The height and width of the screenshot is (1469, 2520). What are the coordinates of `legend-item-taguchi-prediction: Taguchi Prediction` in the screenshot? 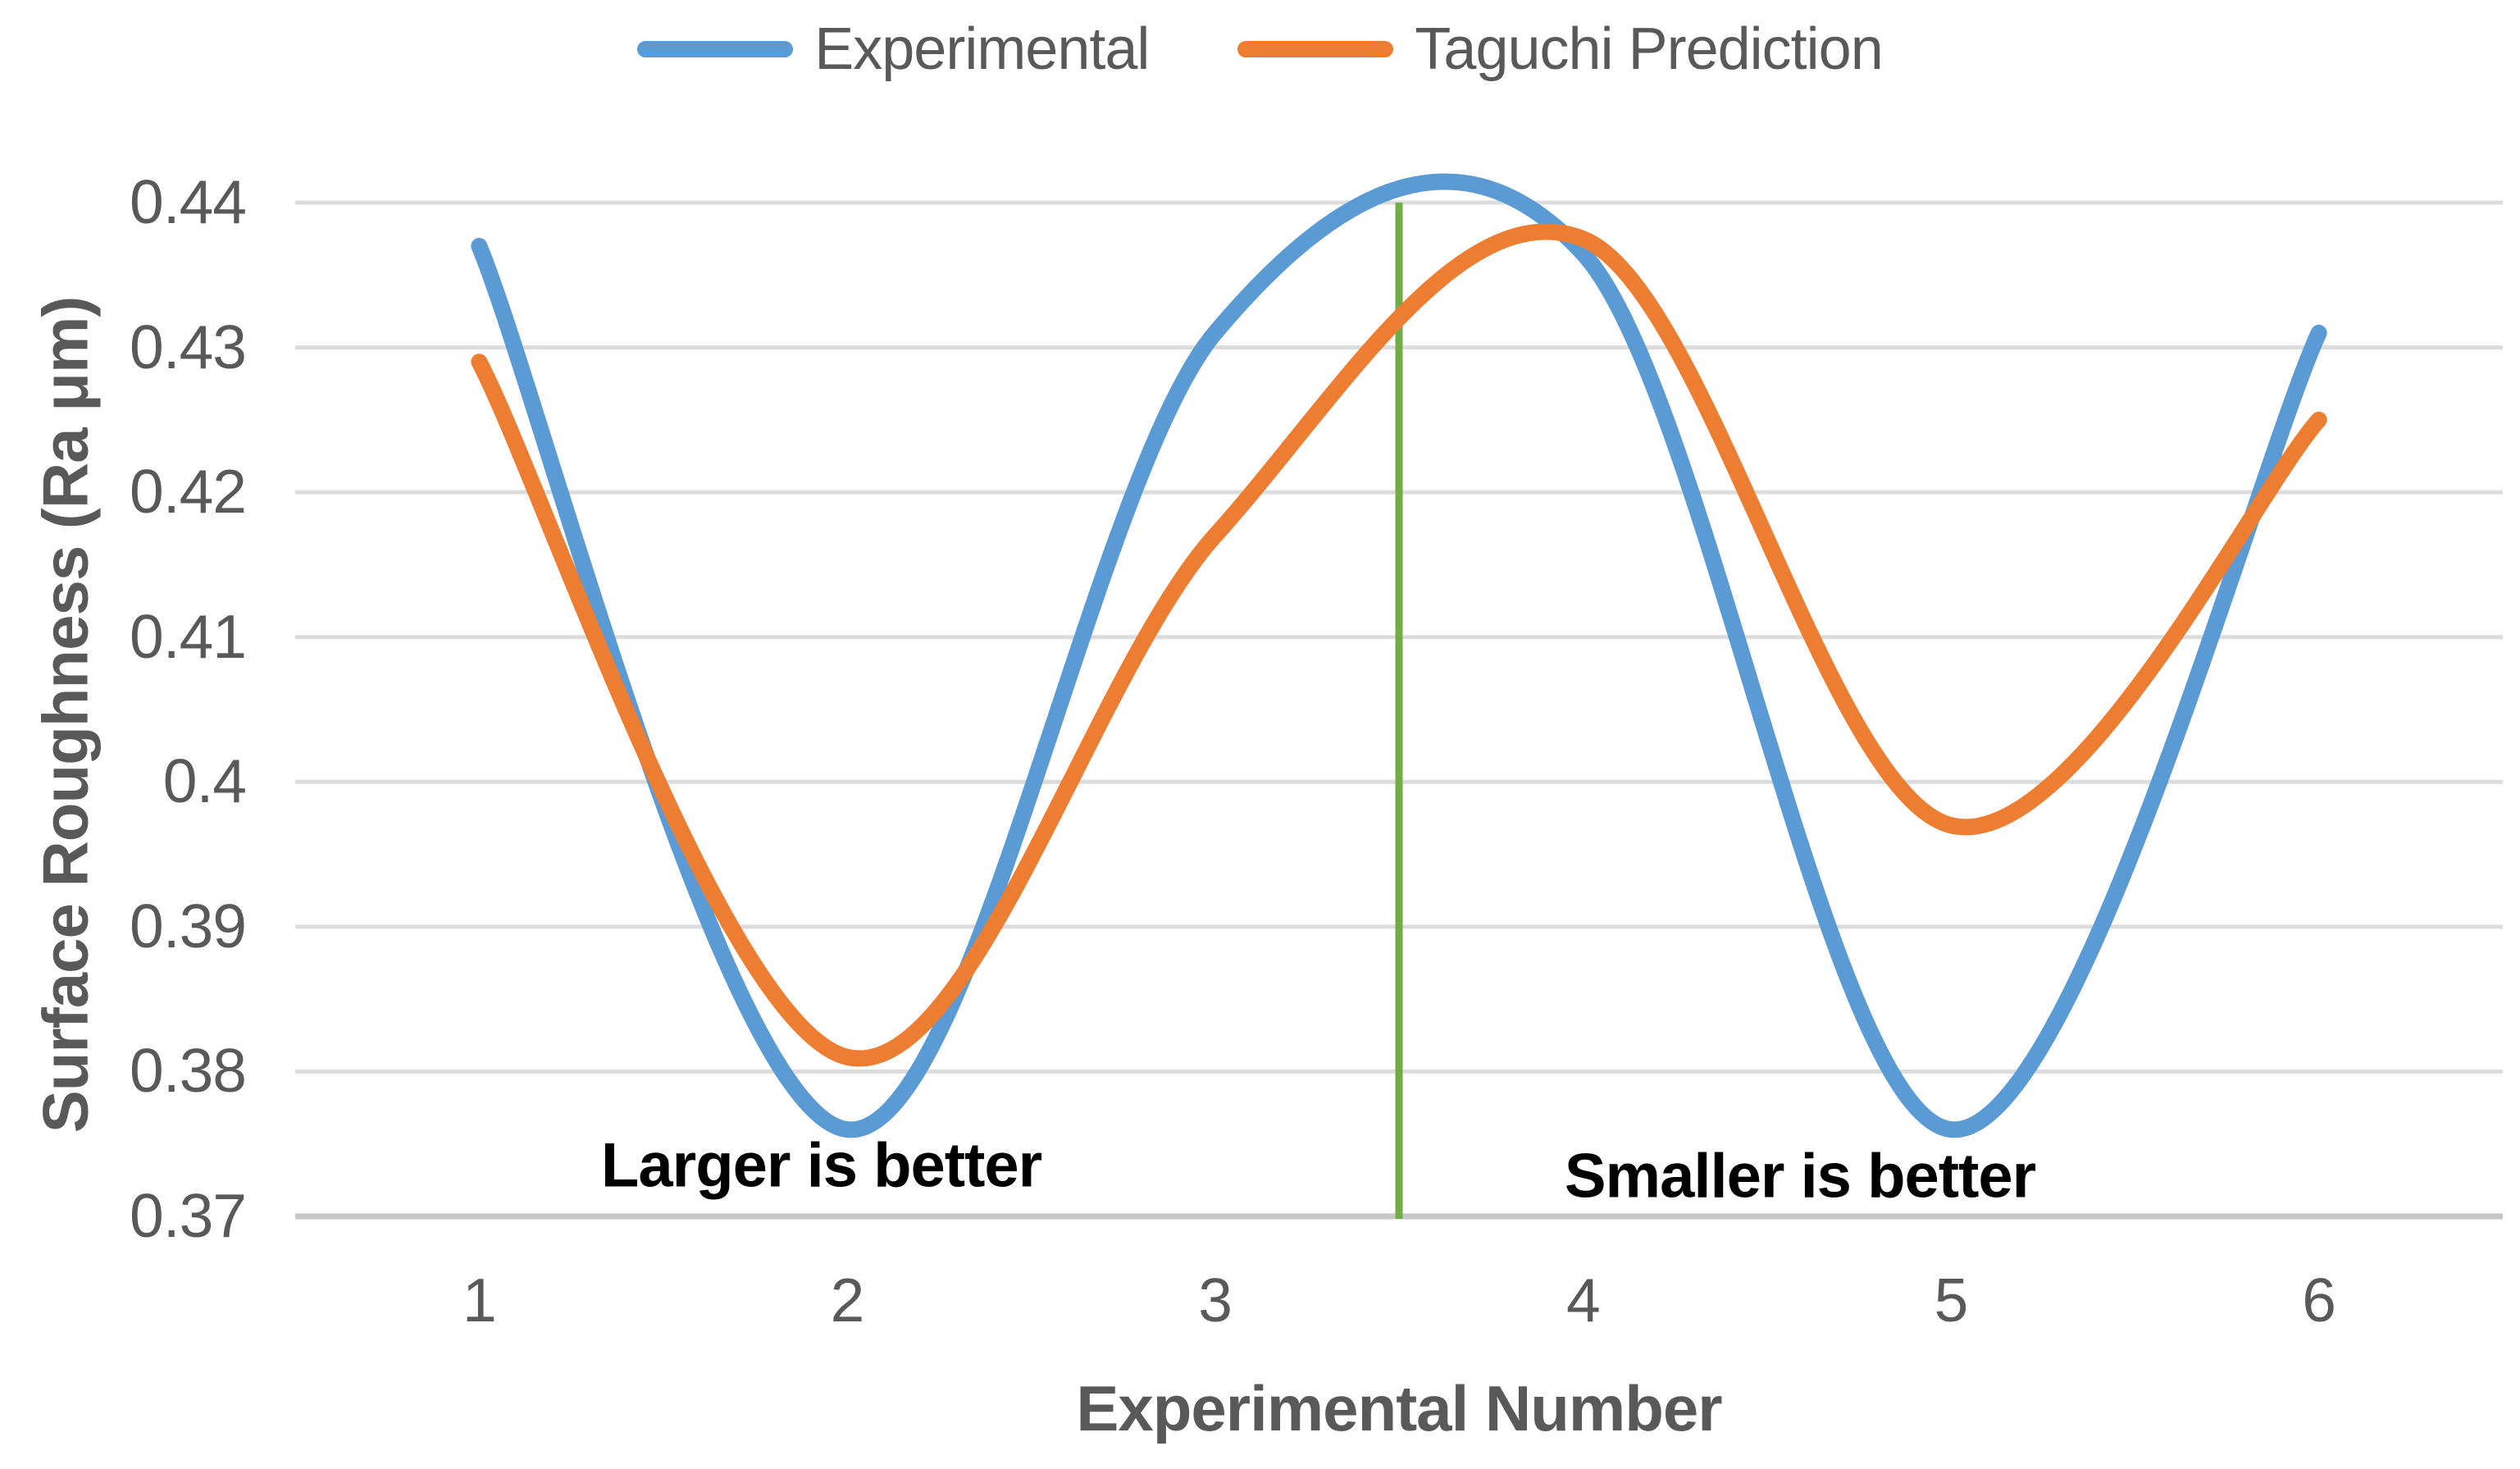 It's located at (1560, 50).